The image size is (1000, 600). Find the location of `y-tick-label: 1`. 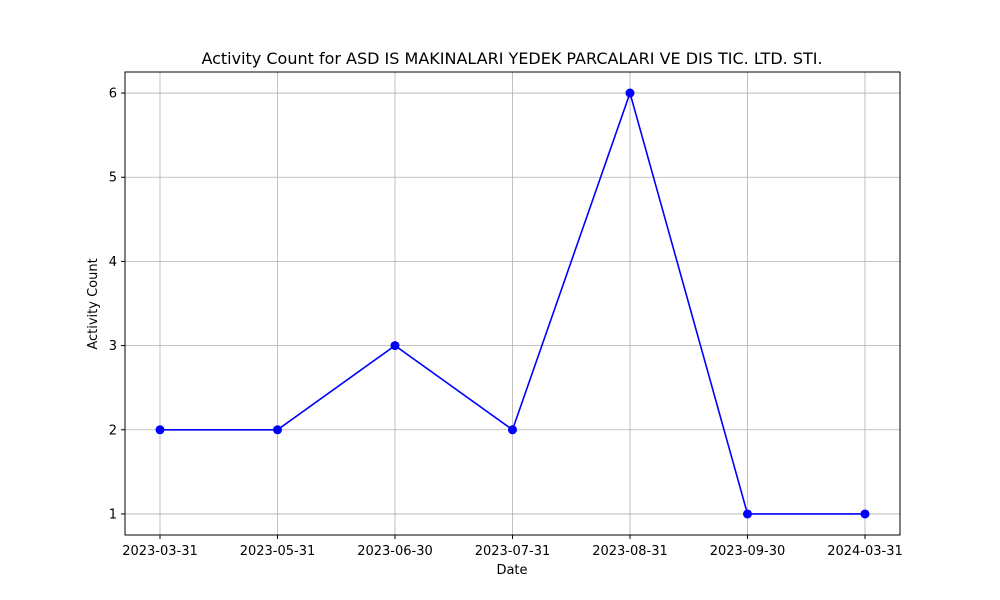

y-tick-label: 1 is located at coordinates (113, 514).